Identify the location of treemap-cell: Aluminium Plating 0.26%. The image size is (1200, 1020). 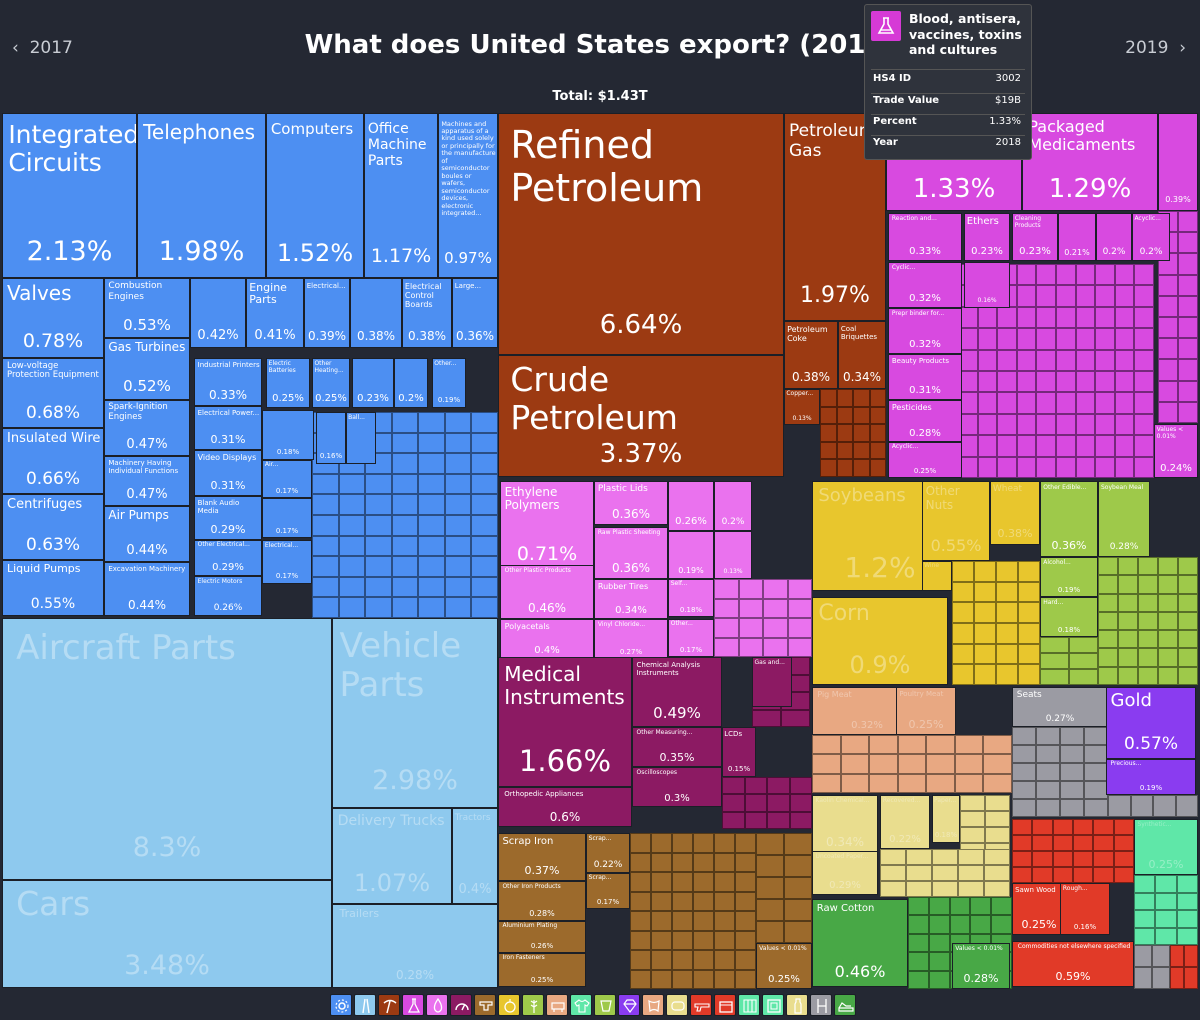
(542, 937).